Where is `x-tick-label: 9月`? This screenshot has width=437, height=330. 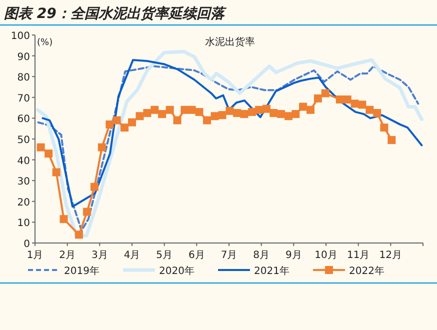
x-tick-label: 9月 is located at coordinates (293, 255).